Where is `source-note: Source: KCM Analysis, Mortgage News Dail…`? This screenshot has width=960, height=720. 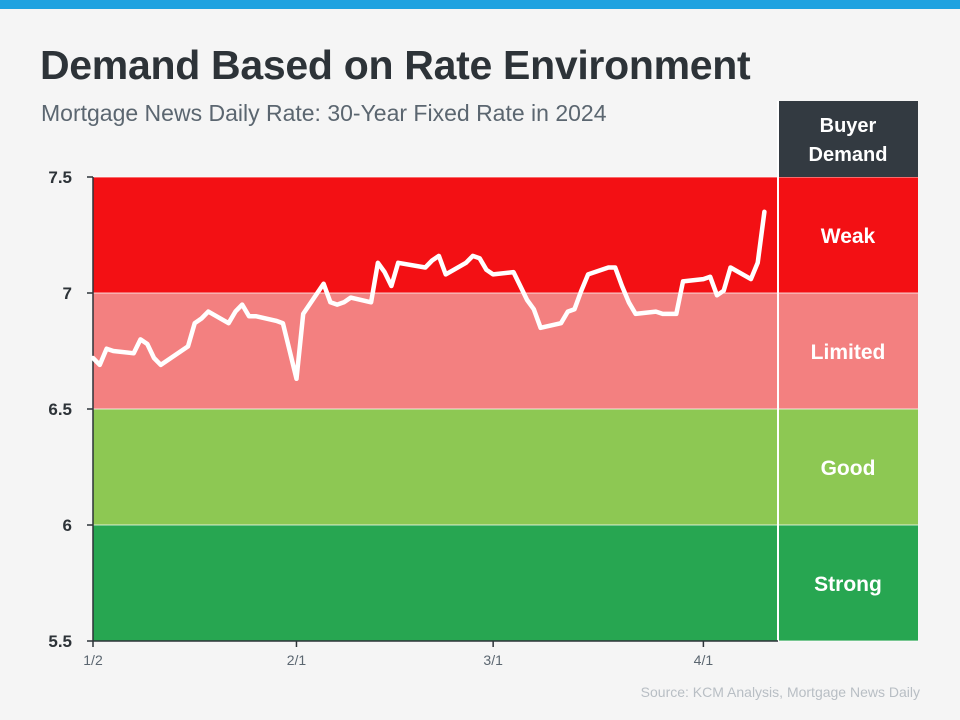 source-note: Source: KCM Analysis, Mortgage News Dail… is located at coordinates (780, 692).